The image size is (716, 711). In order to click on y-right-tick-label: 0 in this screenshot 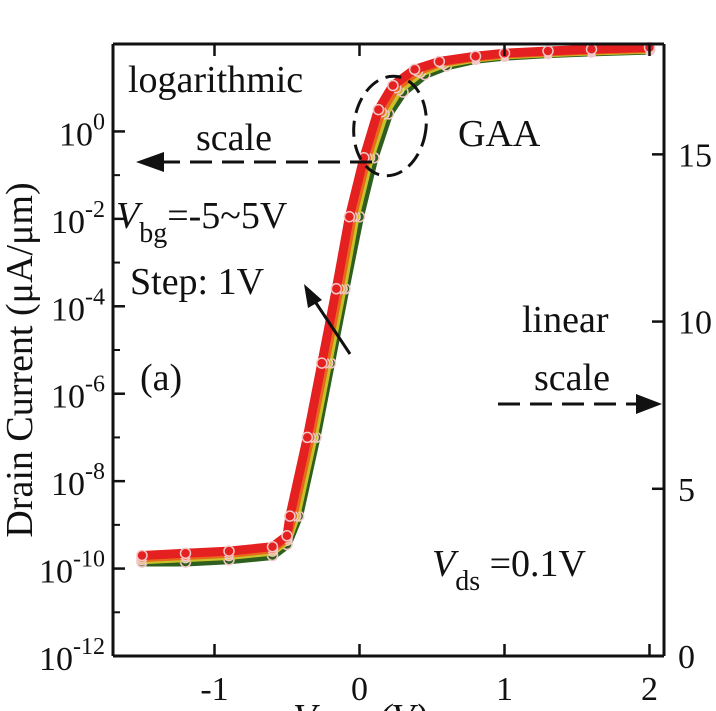, I will do `click(686, 657)`.